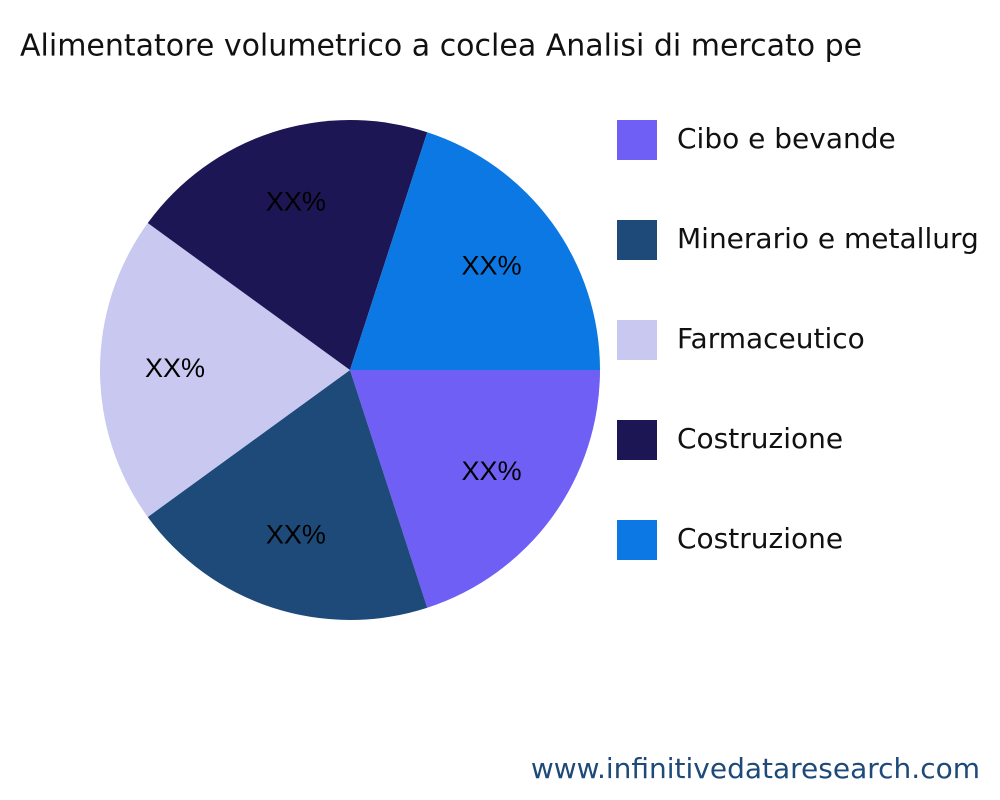 The width and height of the screenshot is (1000, 800). I want to click on footer: www.infinitivedataresearch.com, so click(755, 768).